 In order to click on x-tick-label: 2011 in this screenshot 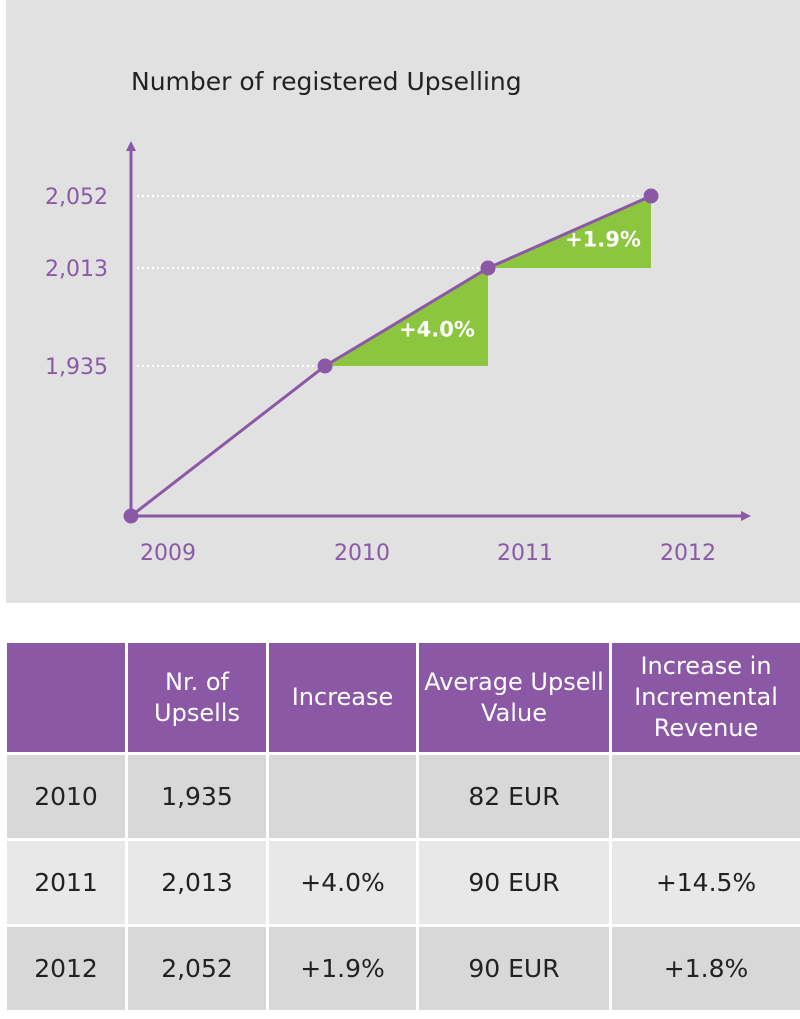, I will do `click(525, 553)`.